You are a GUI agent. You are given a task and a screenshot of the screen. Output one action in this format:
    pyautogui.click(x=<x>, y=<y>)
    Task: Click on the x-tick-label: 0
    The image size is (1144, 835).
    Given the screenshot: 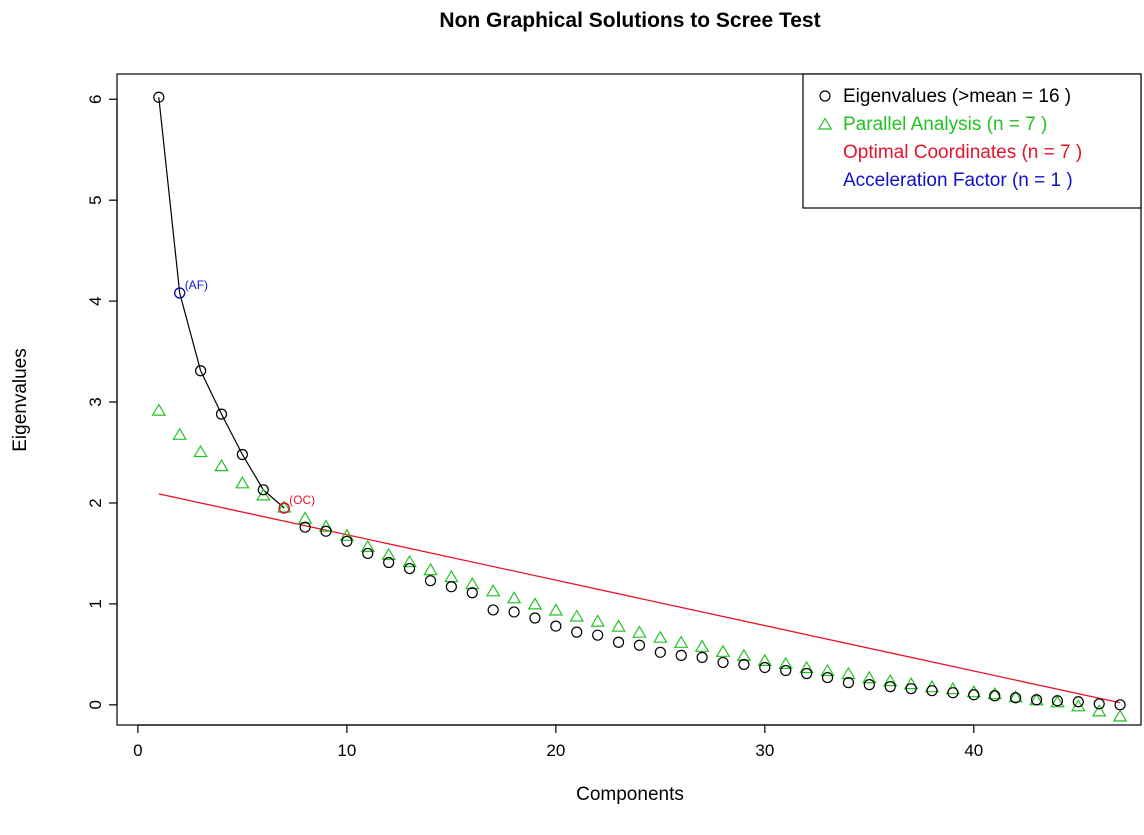 What is the action you would take?
    pyautogui.click(x=137, y=750)
    